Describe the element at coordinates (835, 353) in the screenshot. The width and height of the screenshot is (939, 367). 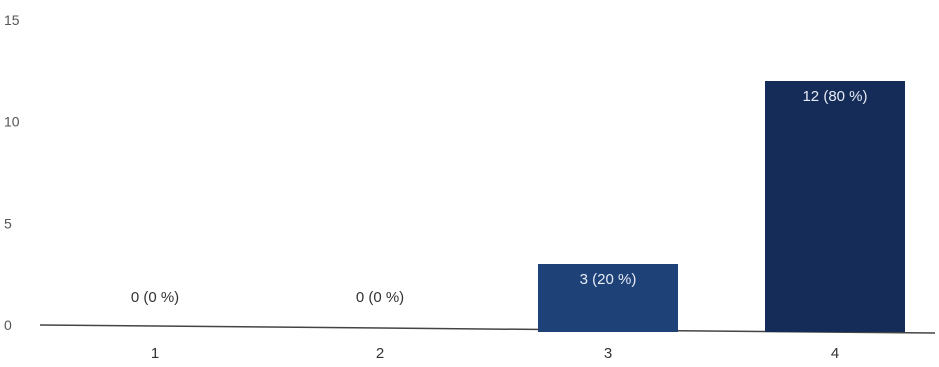
I see `x-tick-label: 4` at that location.